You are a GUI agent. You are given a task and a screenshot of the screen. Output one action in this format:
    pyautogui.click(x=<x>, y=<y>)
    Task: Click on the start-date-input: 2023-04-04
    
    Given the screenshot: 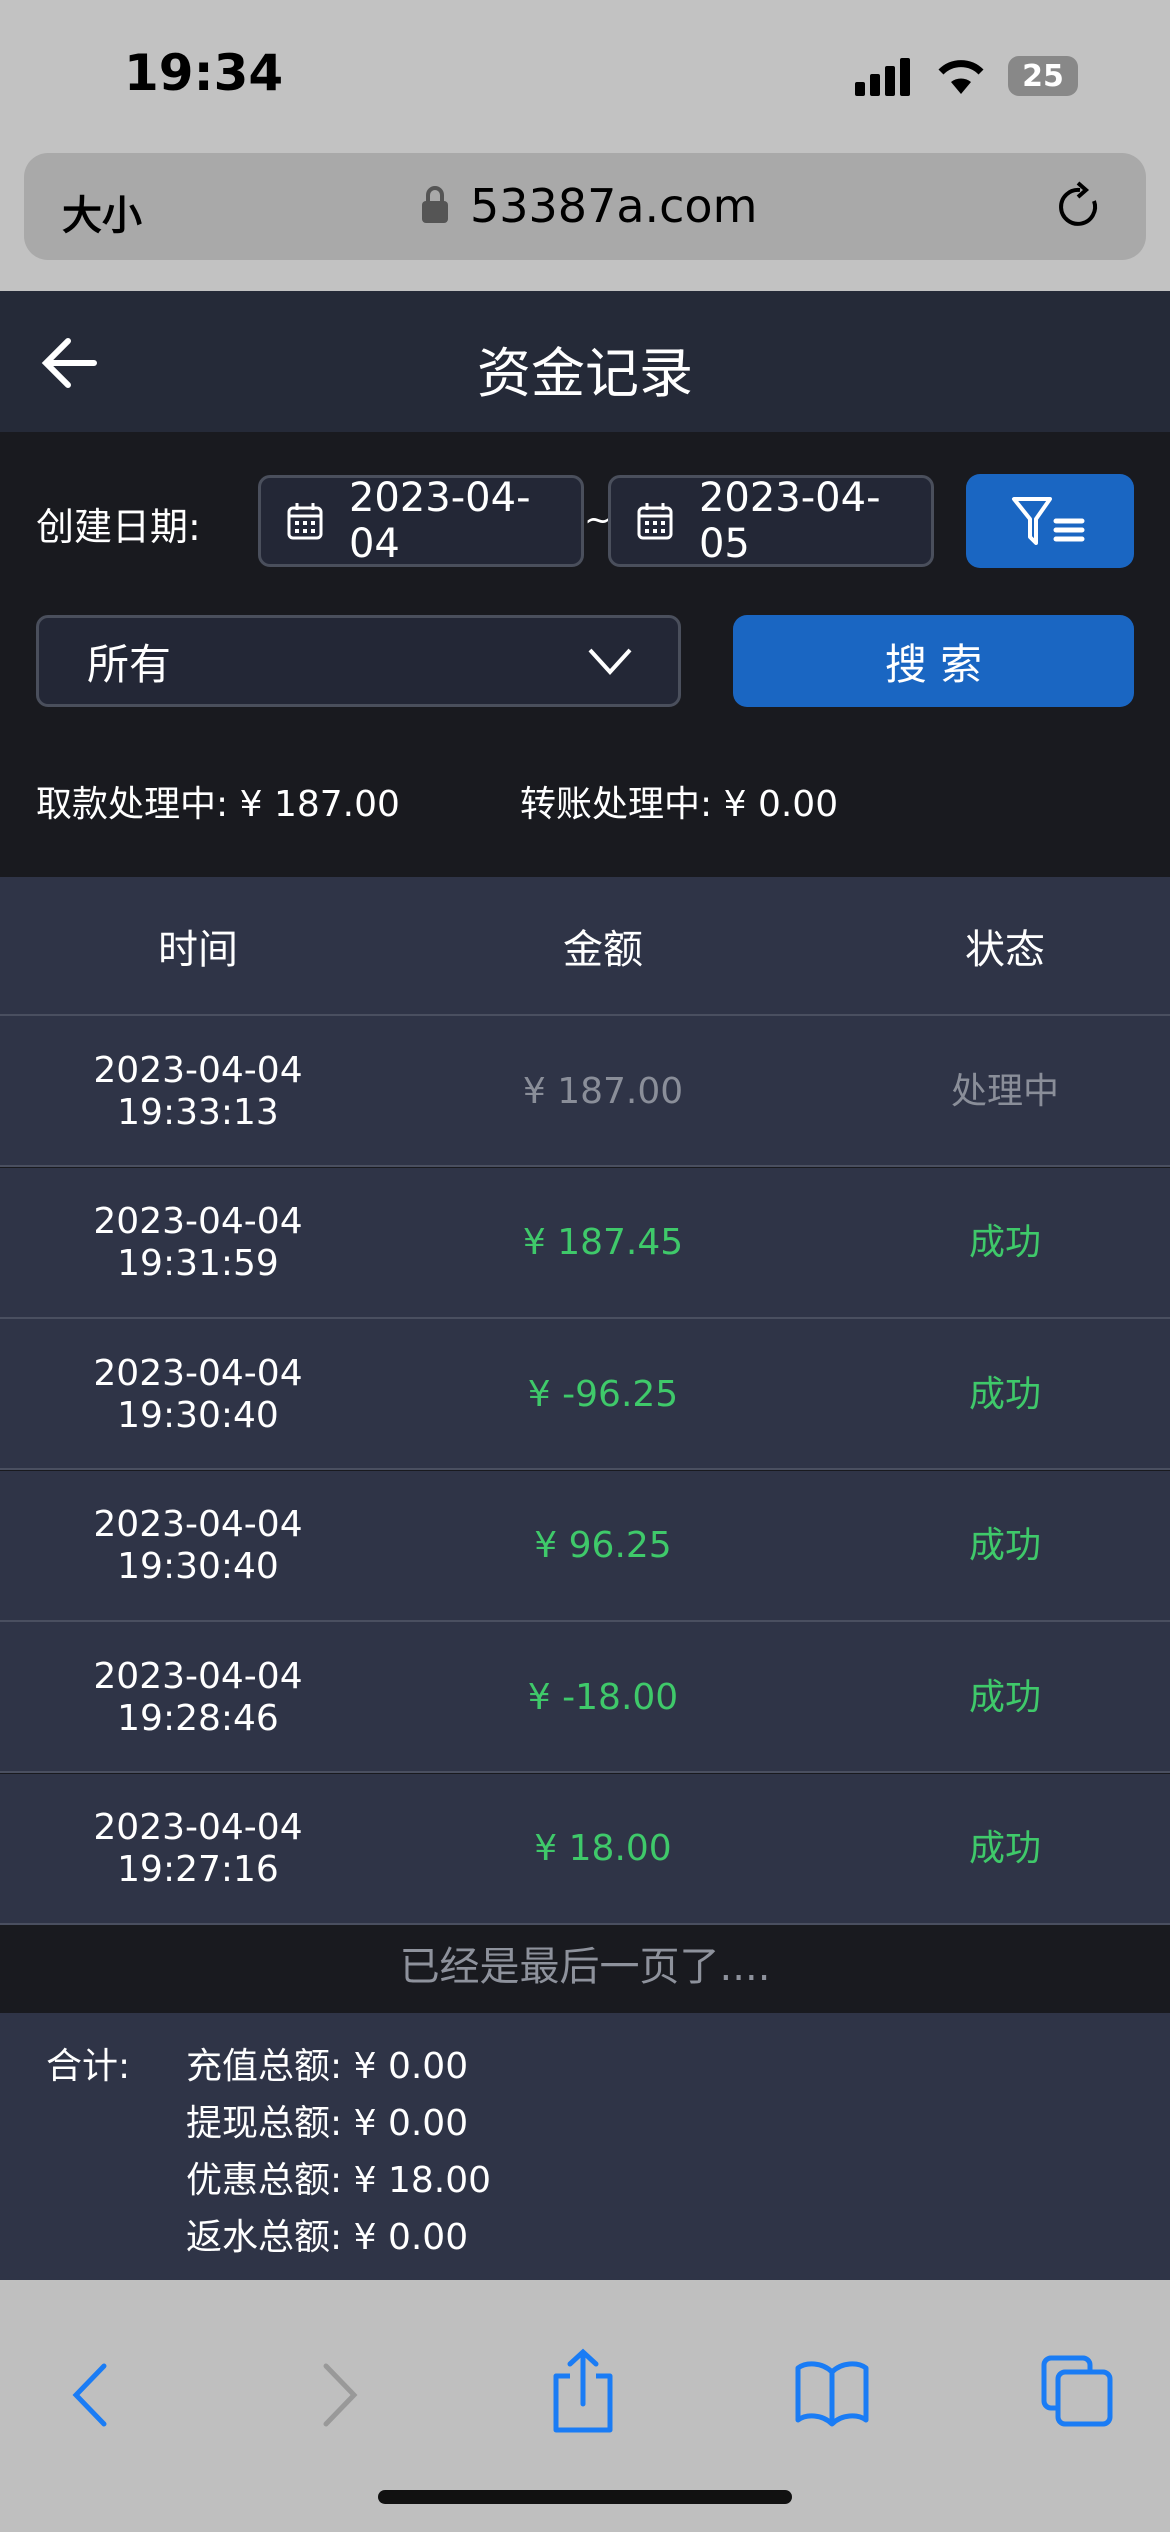 What is the action you would take?
    pyautogui.click(x=421, y=521)
    